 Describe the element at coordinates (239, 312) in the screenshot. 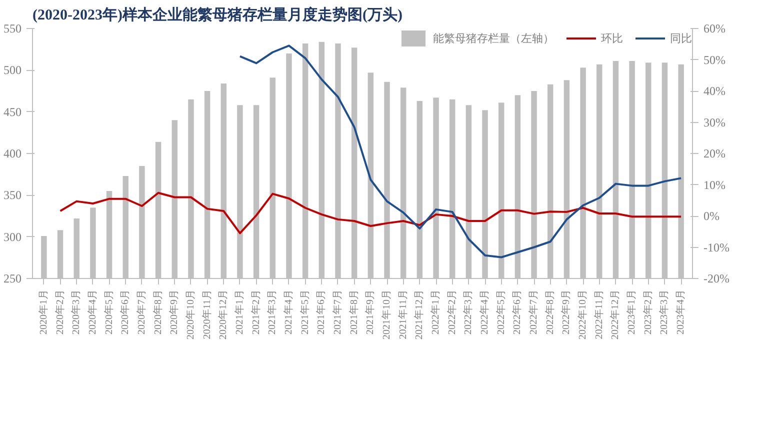

I see `x-tick-label: 2021年1月` at that location.